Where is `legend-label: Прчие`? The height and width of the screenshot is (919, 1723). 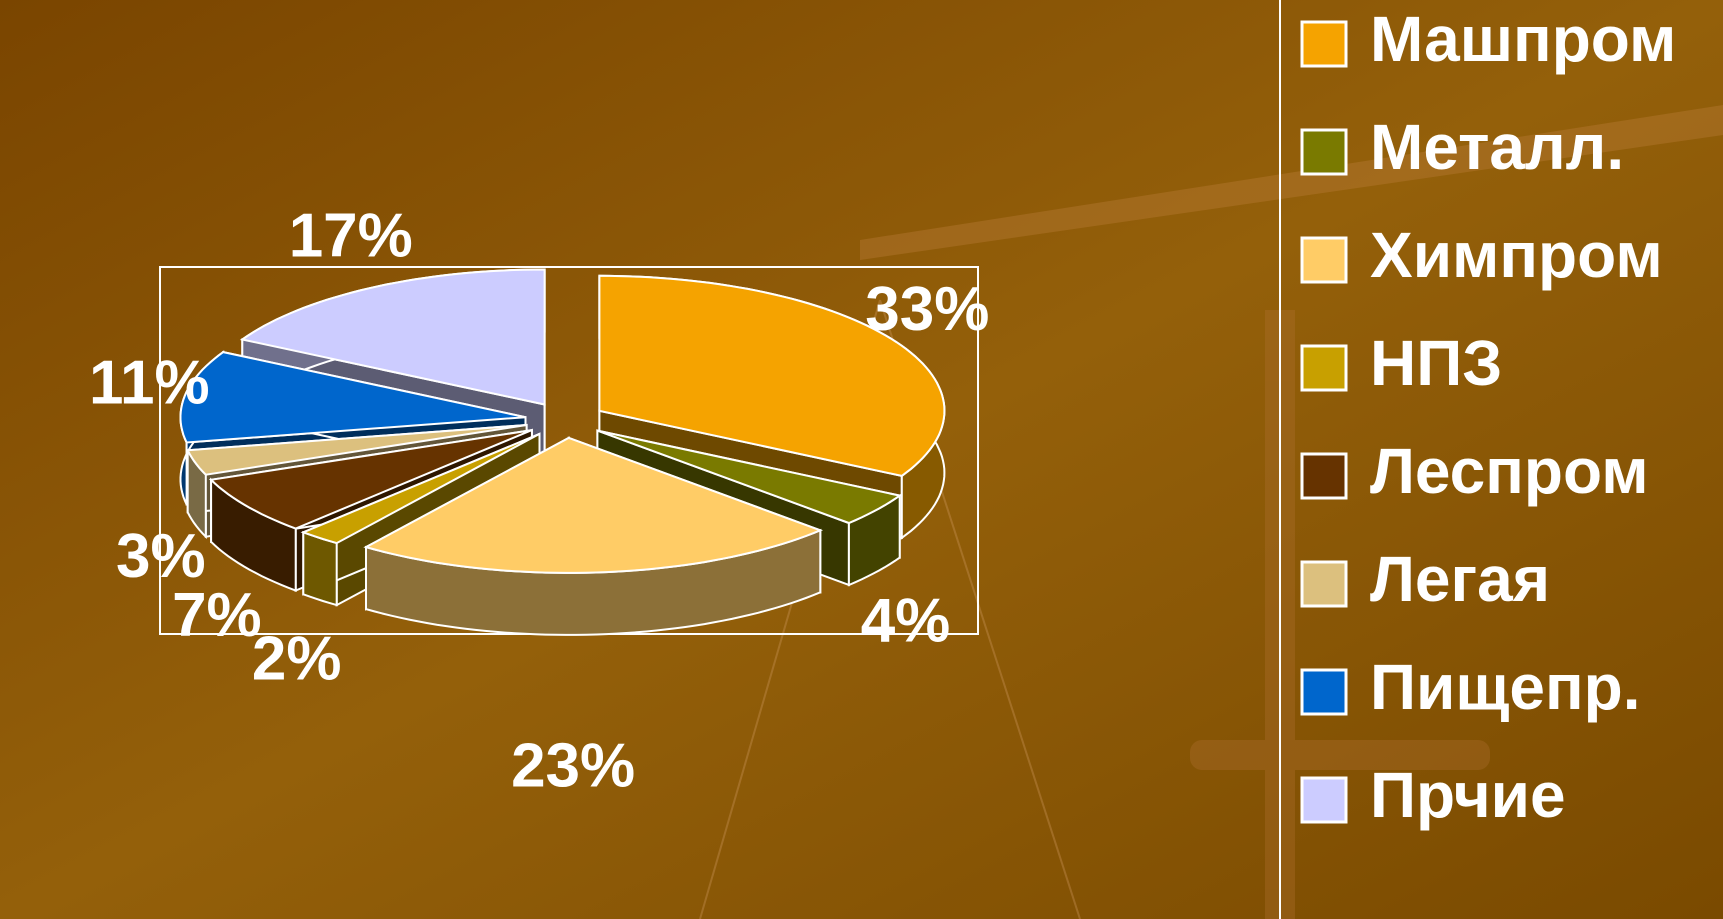
legend-label: Прчие is located at coordinates (1468, 795).